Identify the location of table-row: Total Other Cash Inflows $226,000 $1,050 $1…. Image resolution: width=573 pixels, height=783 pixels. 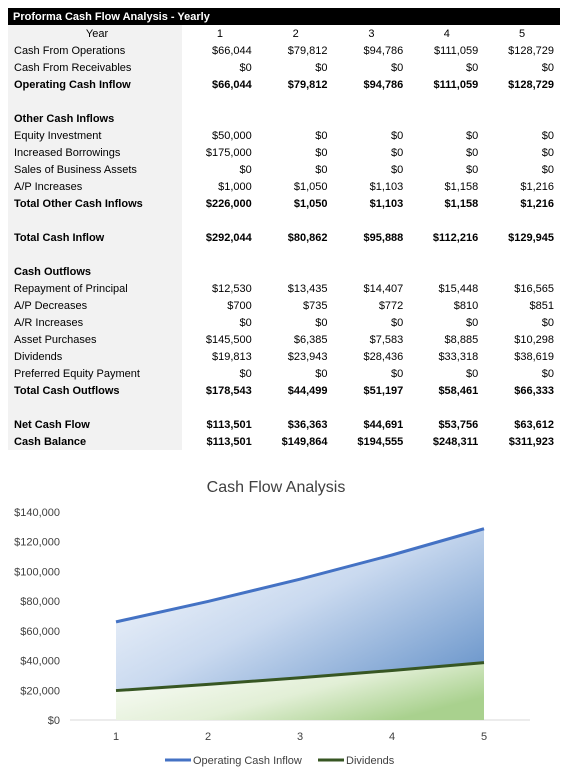
(284, 203).